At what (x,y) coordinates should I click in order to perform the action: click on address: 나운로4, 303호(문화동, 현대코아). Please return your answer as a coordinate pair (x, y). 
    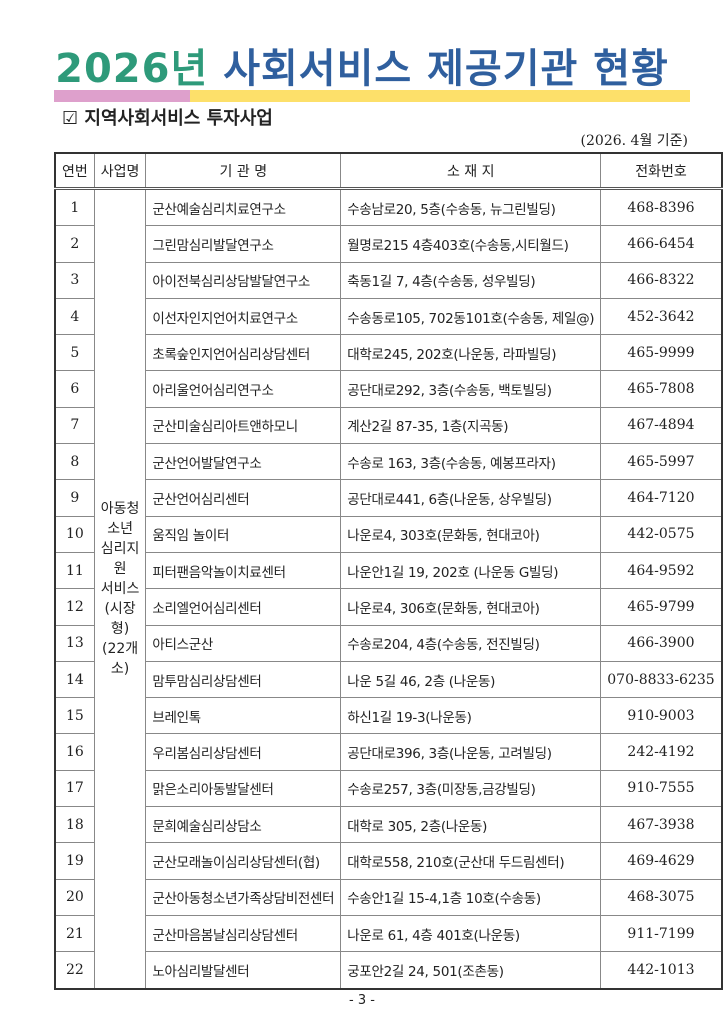
    Looking at the image, I should click on (471, 534).